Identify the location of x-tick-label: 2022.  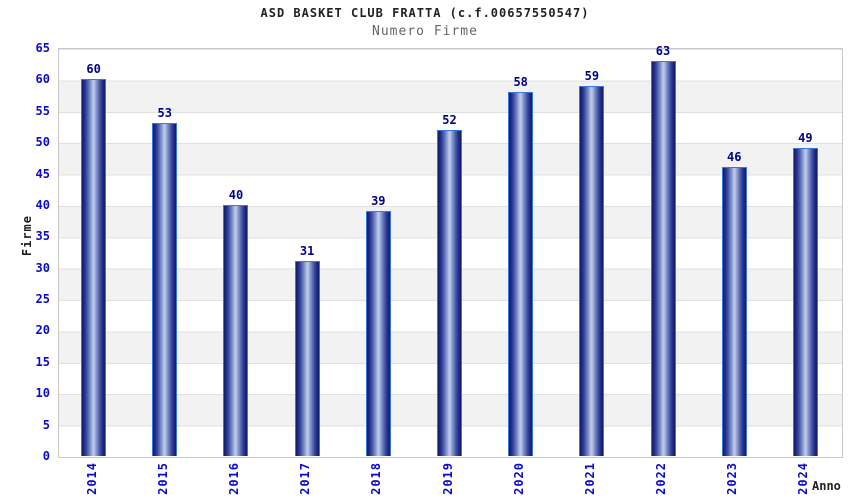
(661, 478).